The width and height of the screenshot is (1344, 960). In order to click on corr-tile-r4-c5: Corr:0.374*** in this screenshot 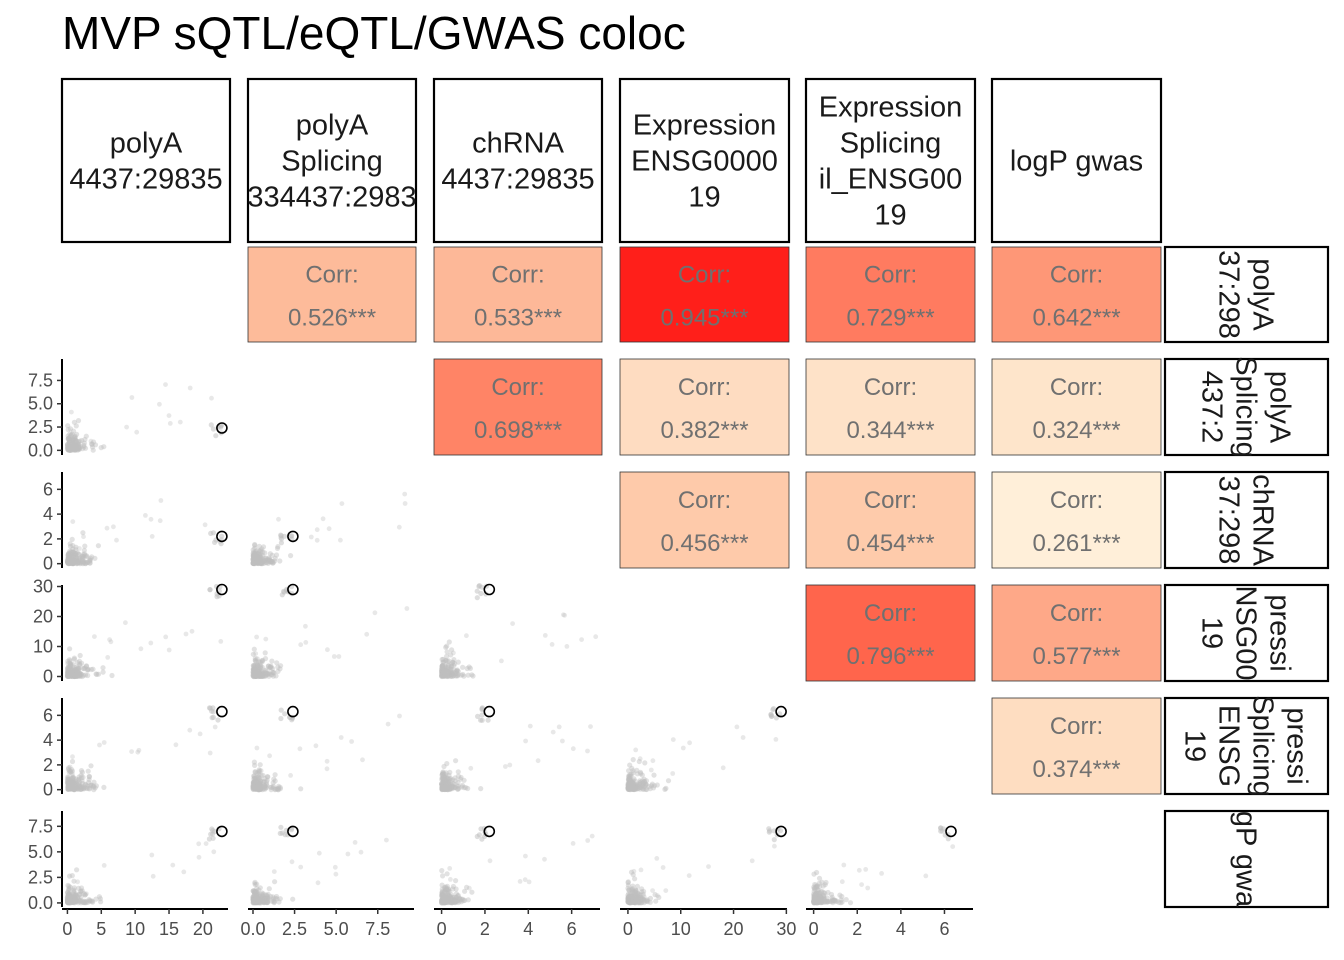, I will do `click(1076, 746)`.